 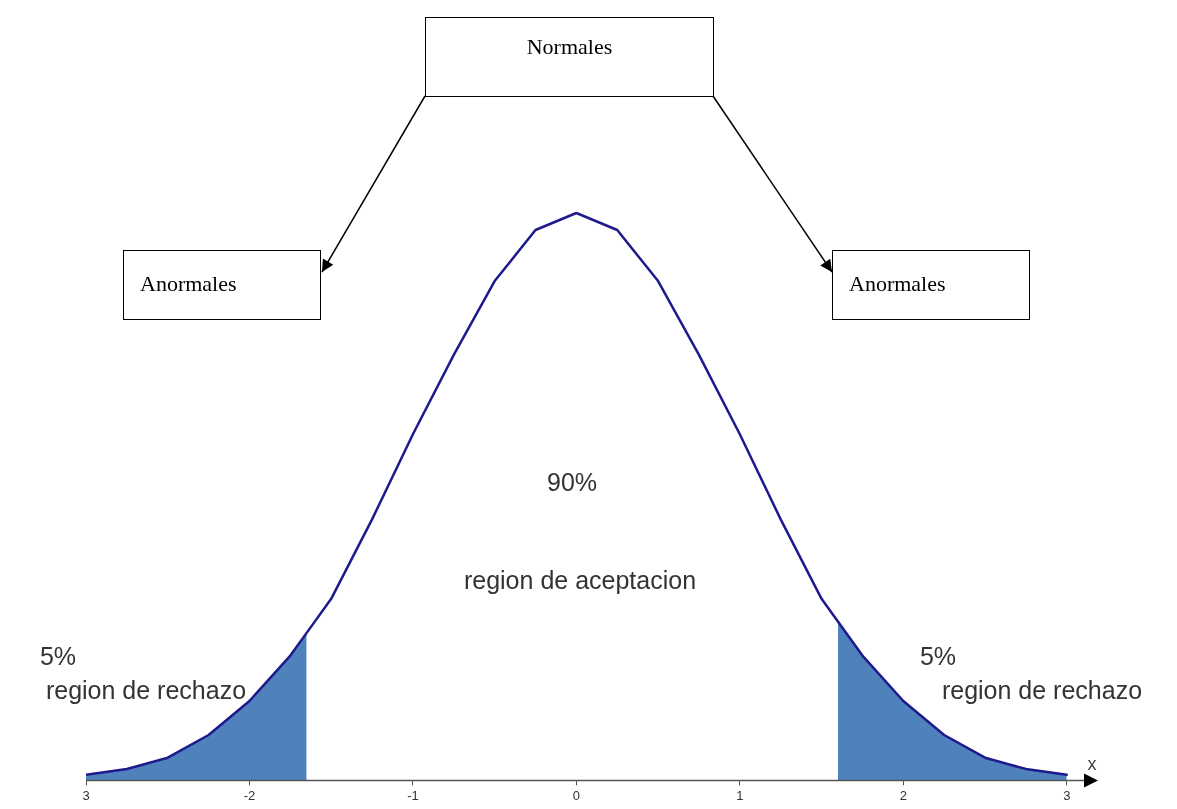 What do you see at coordinates (580, 580) in the screenshot?
I see `annotation: region de aceptacion` at bounding box center [580, 580].